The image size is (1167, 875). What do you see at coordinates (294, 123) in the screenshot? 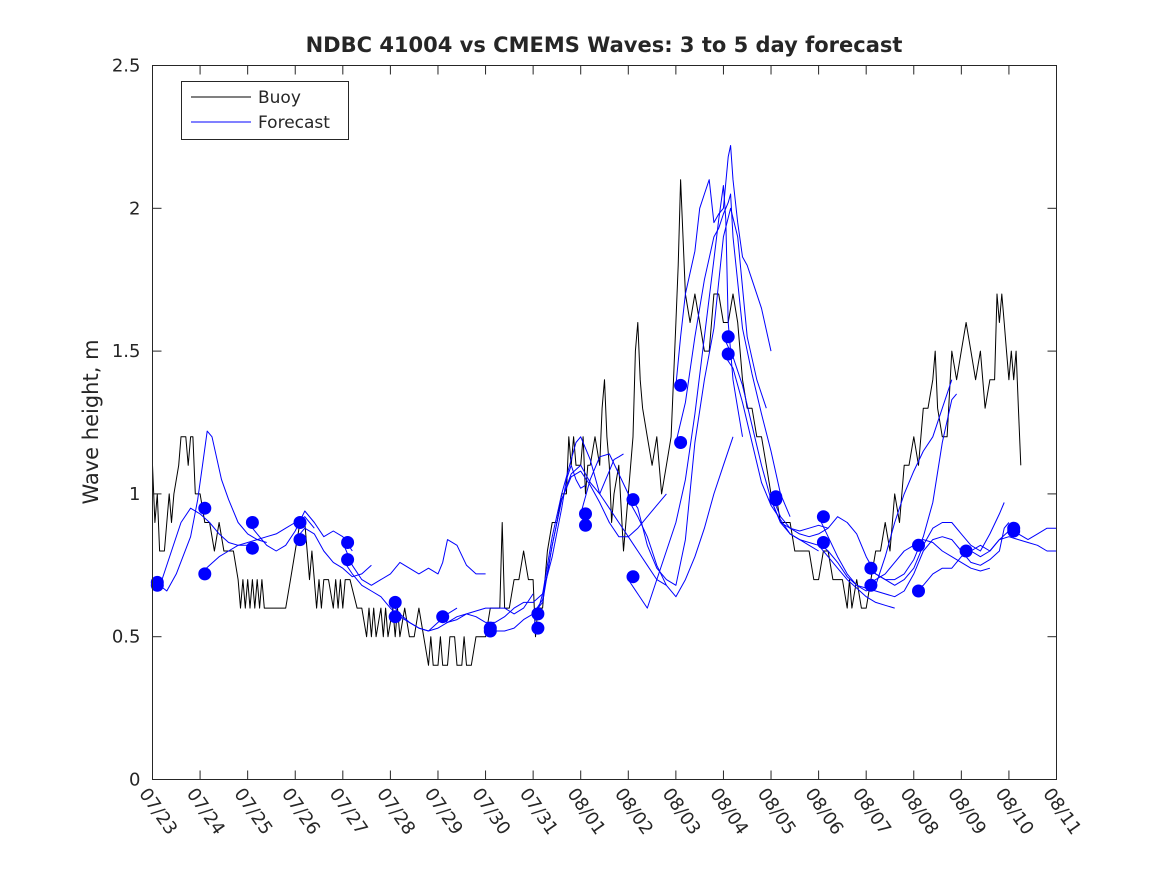
I see `legend-forecast-label: Forecast` at bounding box center [294, 123].